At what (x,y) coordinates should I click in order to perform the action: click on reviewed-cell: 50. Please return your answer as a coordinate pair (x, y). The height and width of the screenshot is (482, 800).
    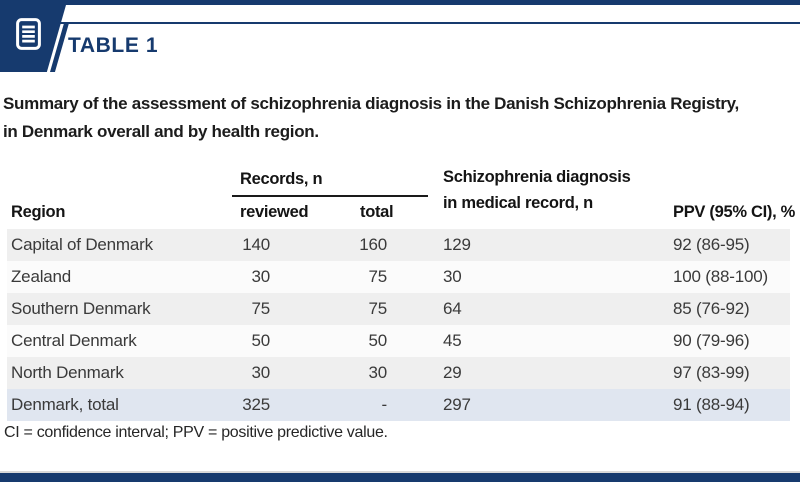
    Looking at the image, I should click on (260, 340).